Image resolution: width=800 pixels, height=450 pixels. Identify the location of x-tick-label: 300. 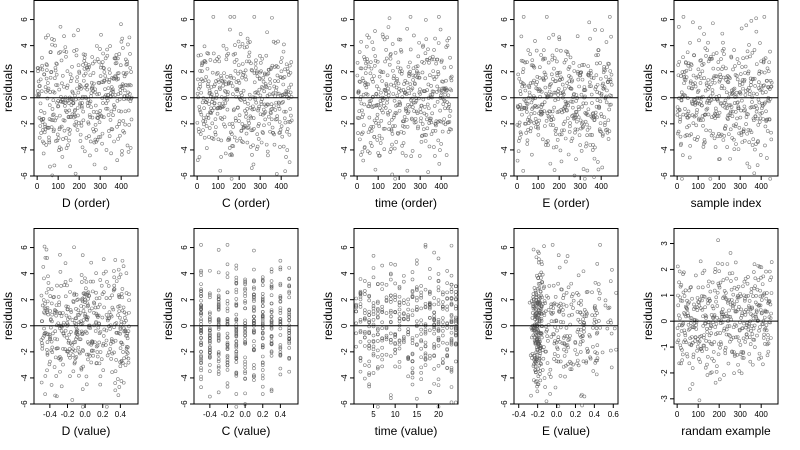
(741, 186).